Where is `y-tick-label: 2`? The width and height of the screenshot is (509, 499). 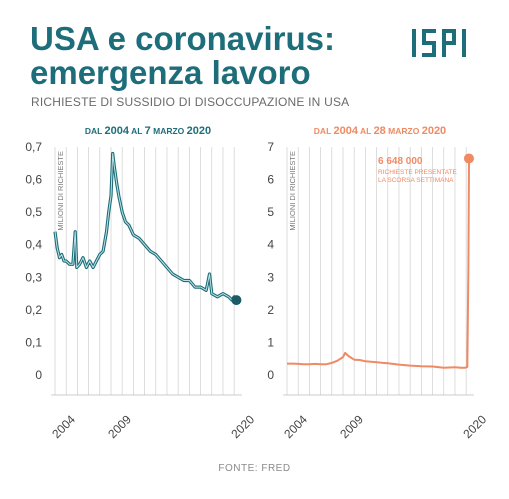
y-tick-label: 2 is located at coordinates (270, 310).